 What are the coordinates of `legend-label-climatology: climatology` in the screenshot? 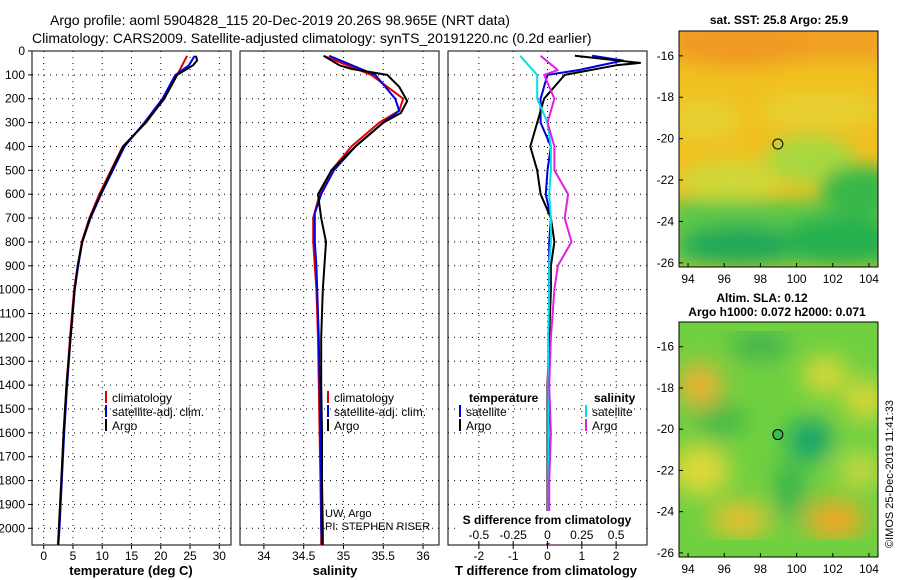 It's located at (142, 398).